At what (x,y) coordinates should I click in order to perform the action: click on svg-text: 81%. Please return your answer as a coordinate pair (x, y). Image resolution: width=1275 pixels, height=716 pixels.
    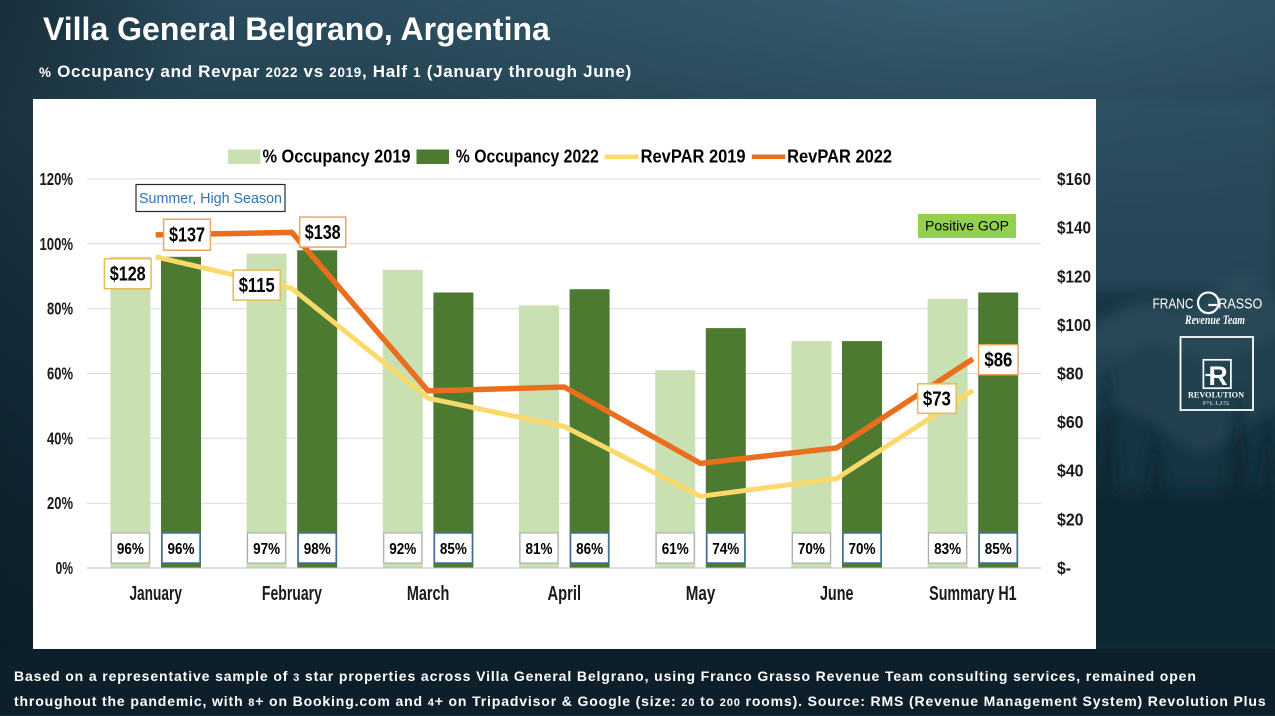
    Looking at the image, I should click on (539, 549).